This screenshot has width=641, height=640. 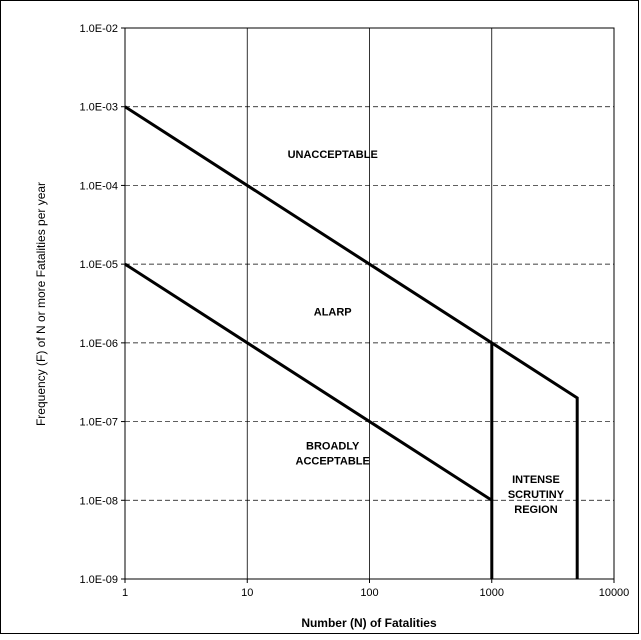 What do you see at coordinates (98, 344) in the screenshot?
I see `y-tick-label: 1.0E-06` at bounding box center [98, 344].